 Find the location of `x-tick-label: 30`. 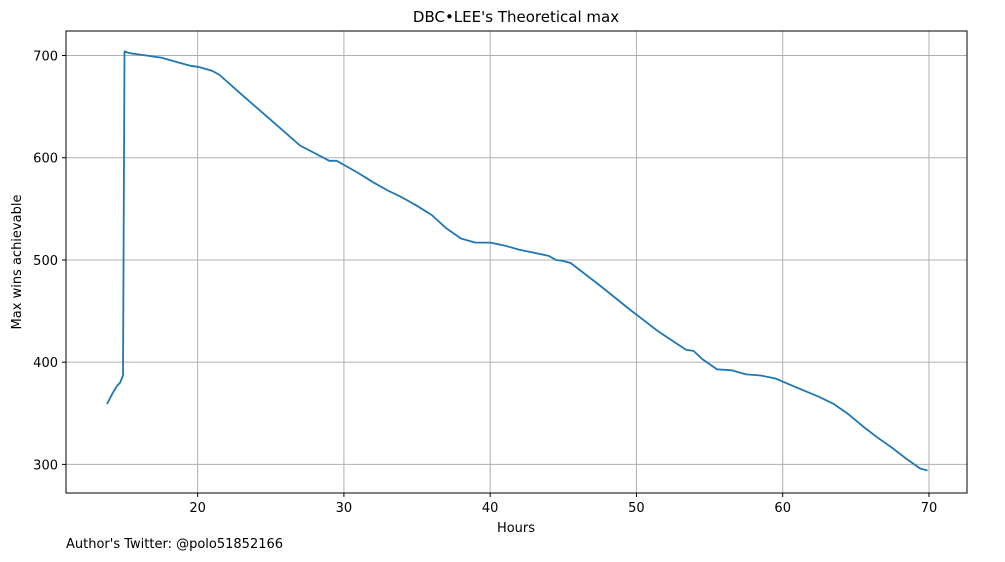

x-tick-label: 30 is located at coordinates (344, 508).